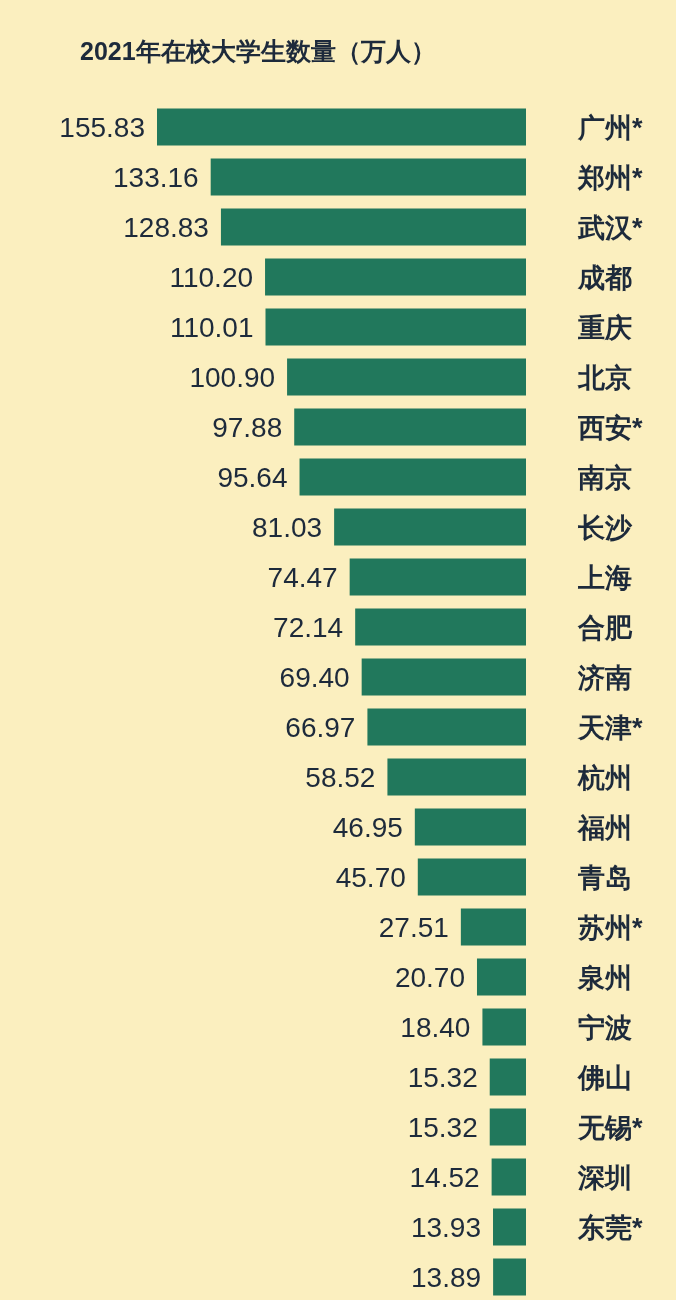 This screenshot has height=1300, width=676. What do you see at coordinates (102, 127) in the screenshot?
I see `data-label: 155.83` at bounding box center [102, 127].